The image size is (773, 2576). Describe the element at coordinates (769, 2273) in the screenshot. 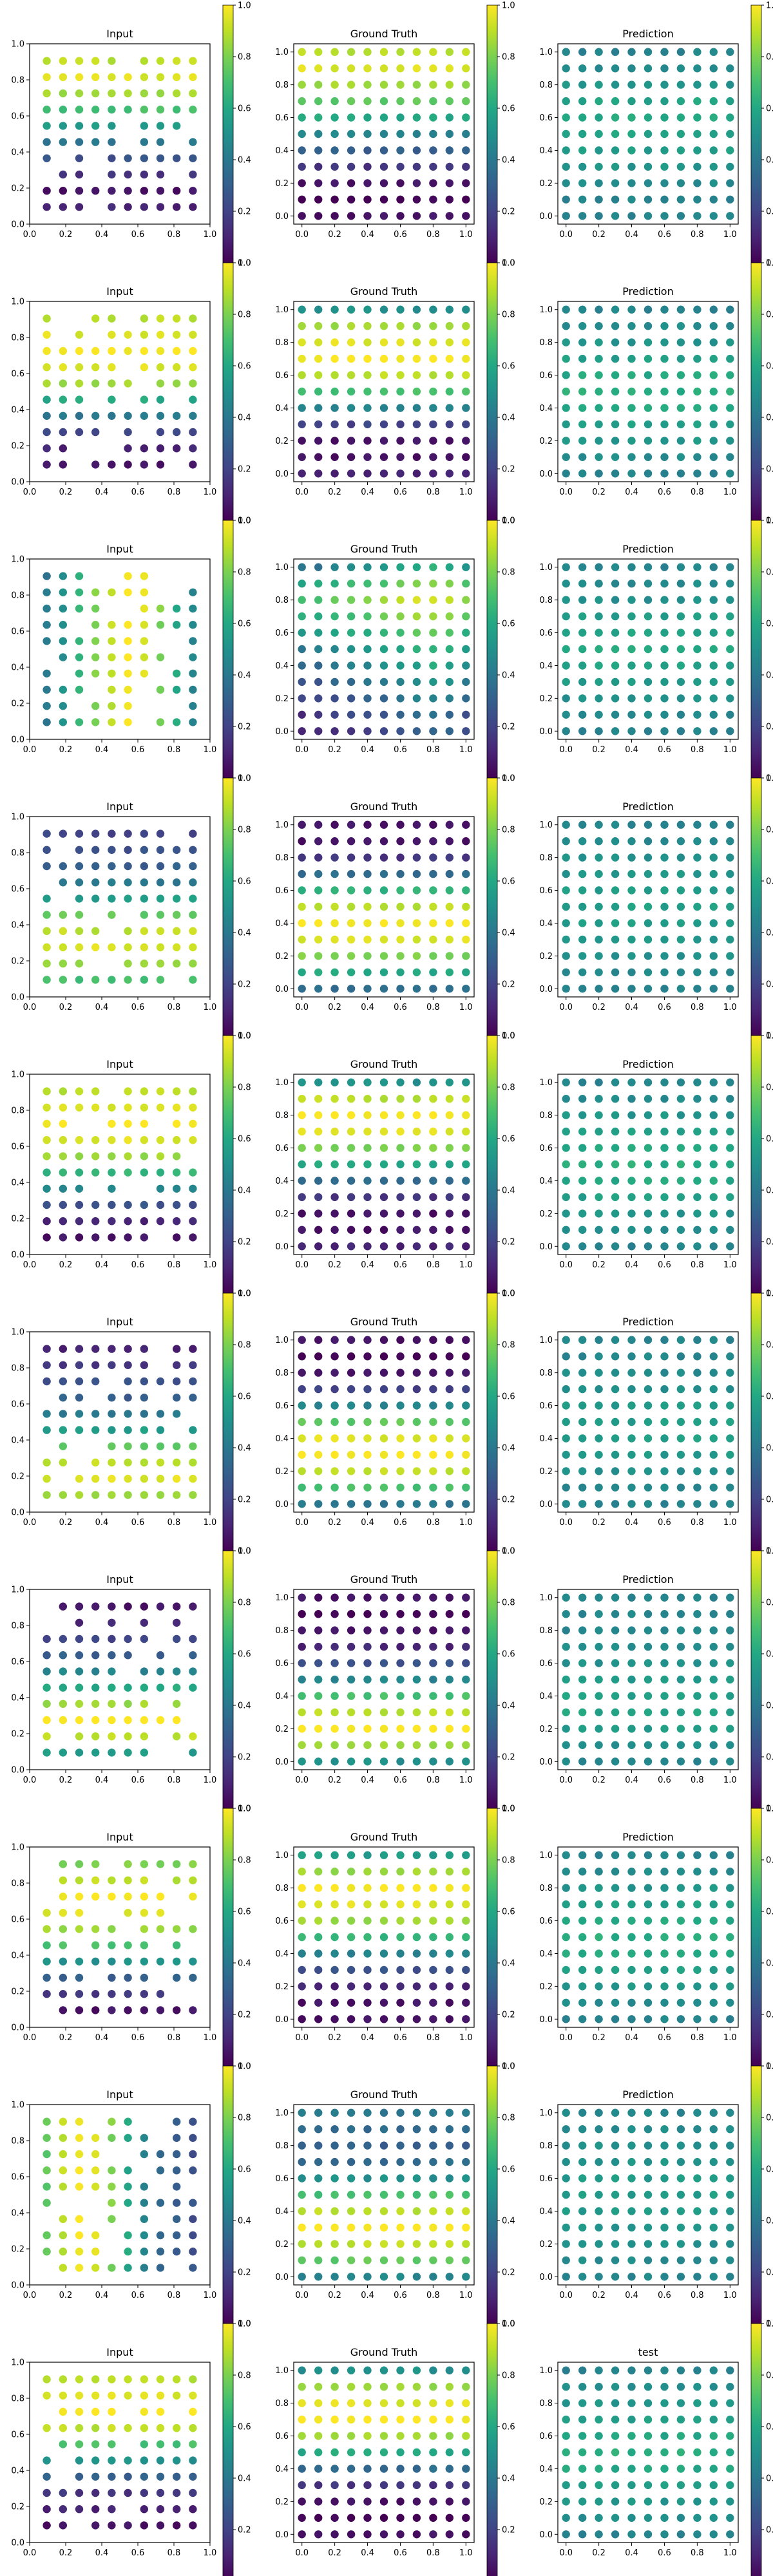

I see `colorbar-tick-label: 0.2` at that location.